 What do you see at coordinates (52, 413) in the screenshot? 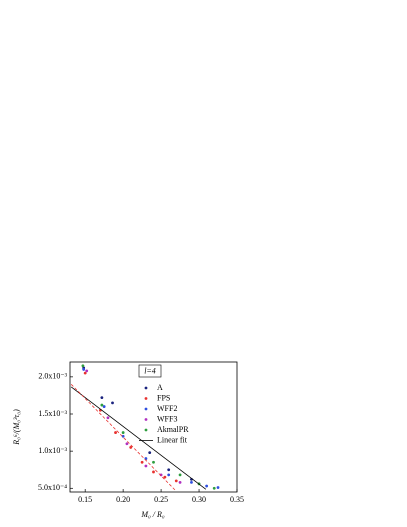
I see `y-tick-label: 1.5x10⁻³` at bounding box center [52, 413].